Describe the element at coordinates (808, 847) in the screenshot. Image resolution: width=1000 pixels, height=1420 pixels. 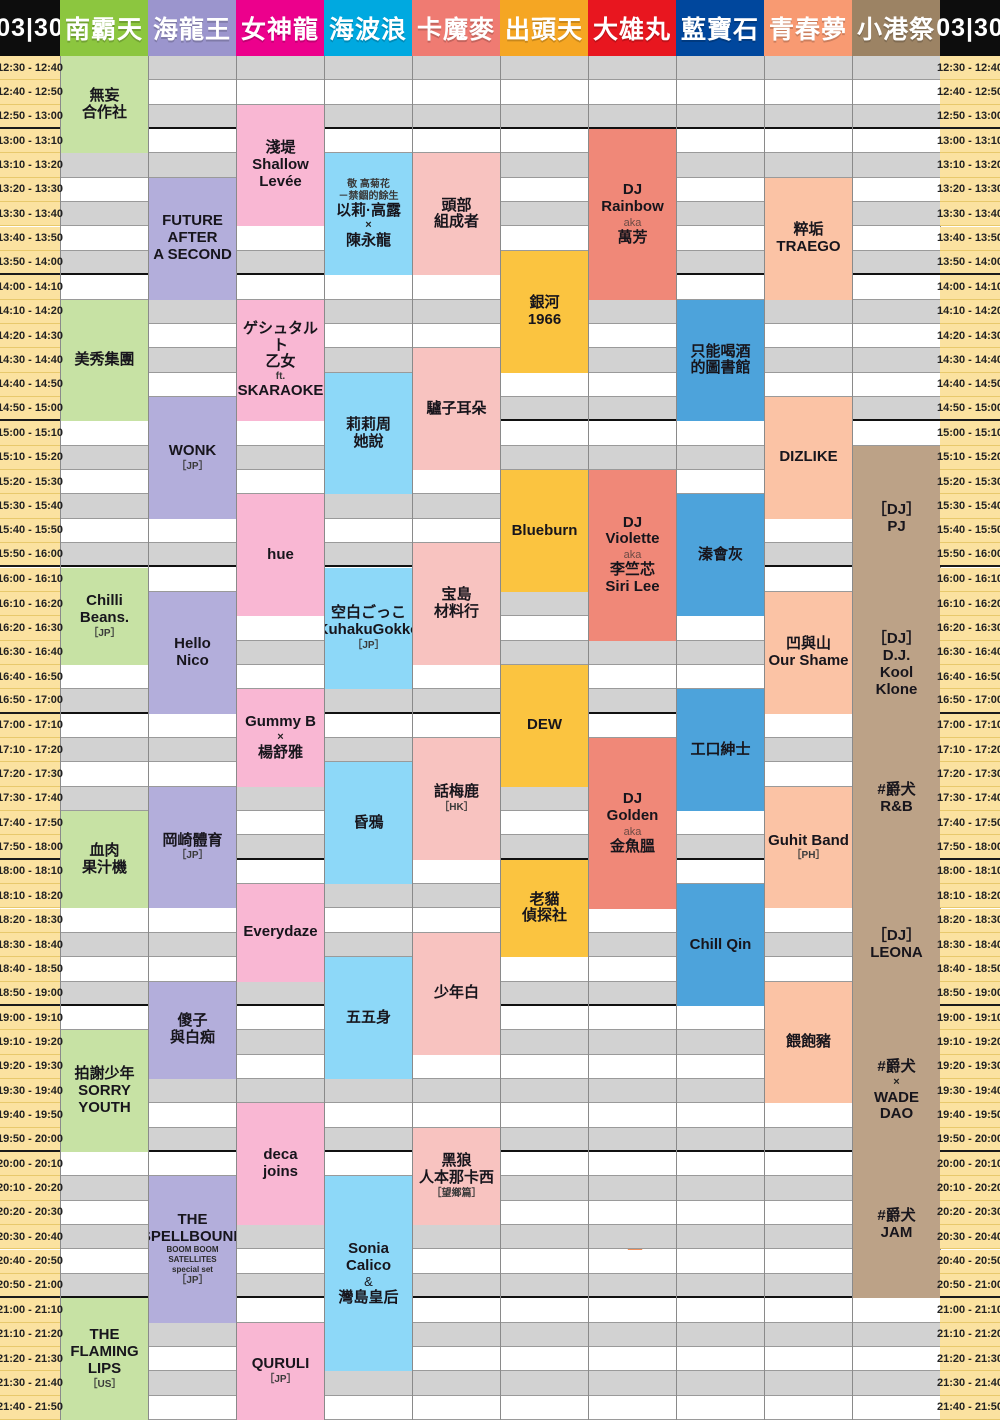
I see `act-block: Guhit Band ［PH］` at that location.